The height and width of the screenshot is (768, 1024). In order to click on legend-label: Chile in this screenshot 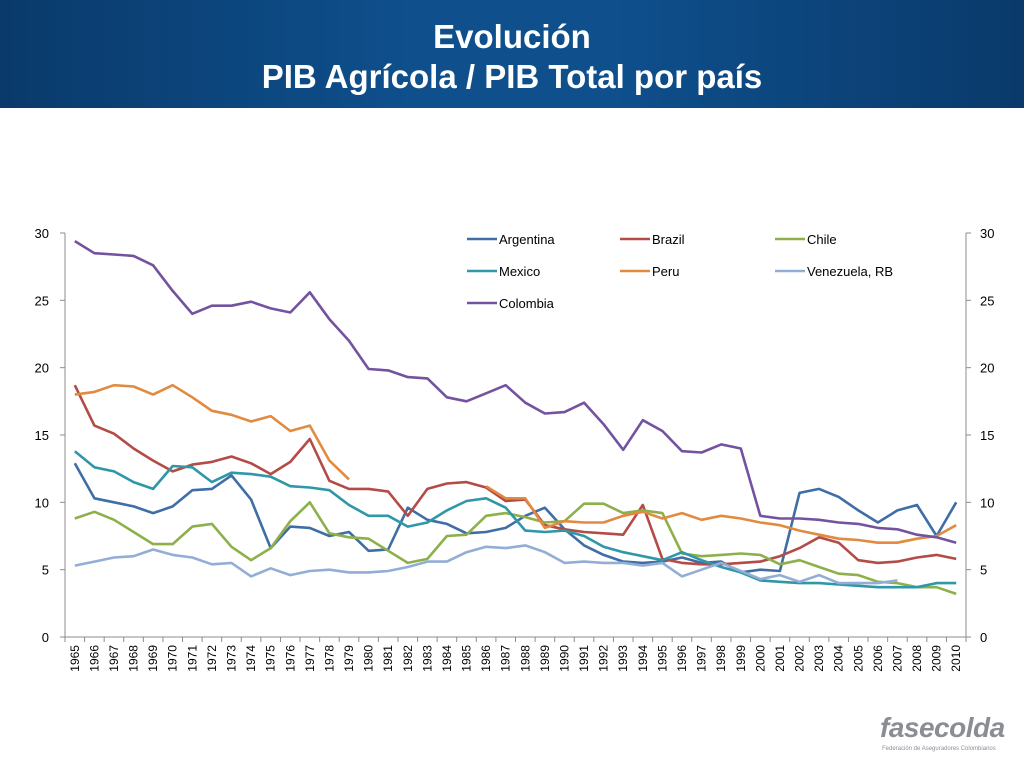, I will do `click(822, 239)`.